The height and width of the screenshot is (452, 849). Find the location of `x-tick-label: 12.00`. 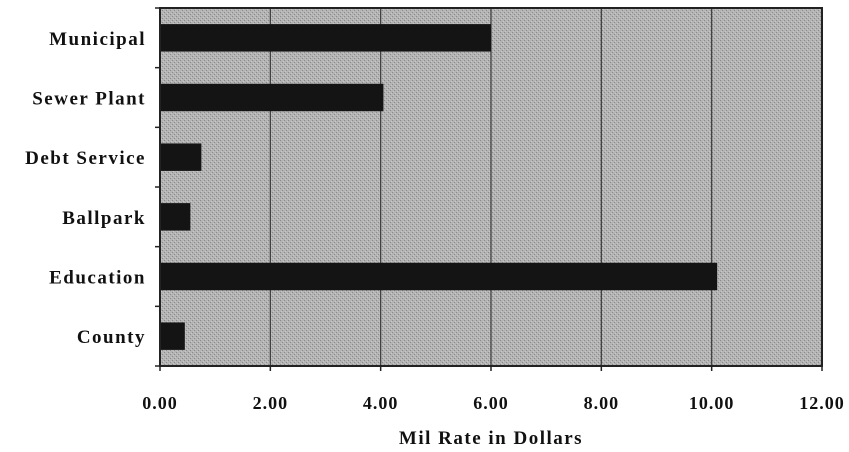

x-tick-label: 12.00 is located at coordinates (822, 403).